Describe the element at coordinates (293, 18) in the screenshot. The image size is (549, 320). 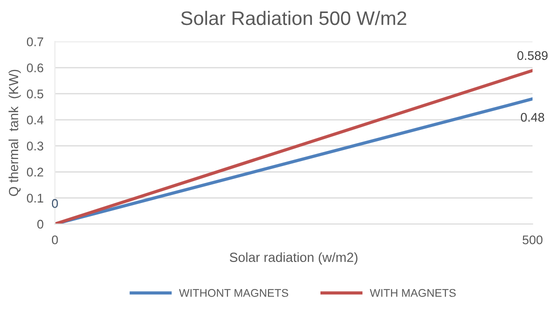
I see `chart-title: Solar Radiation 500 W/m2` at that location.